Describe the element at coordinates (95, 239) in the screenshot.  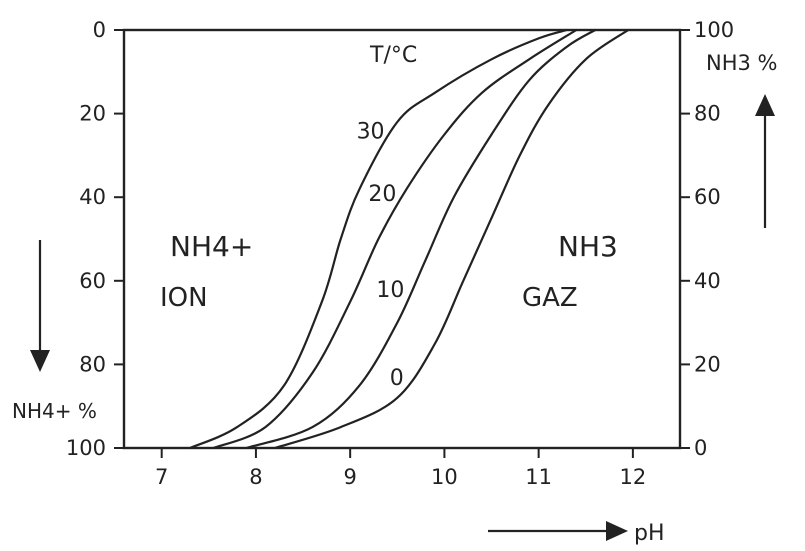
I see `left-axis-ticks: 0 20 40 60 80 100` at that location.